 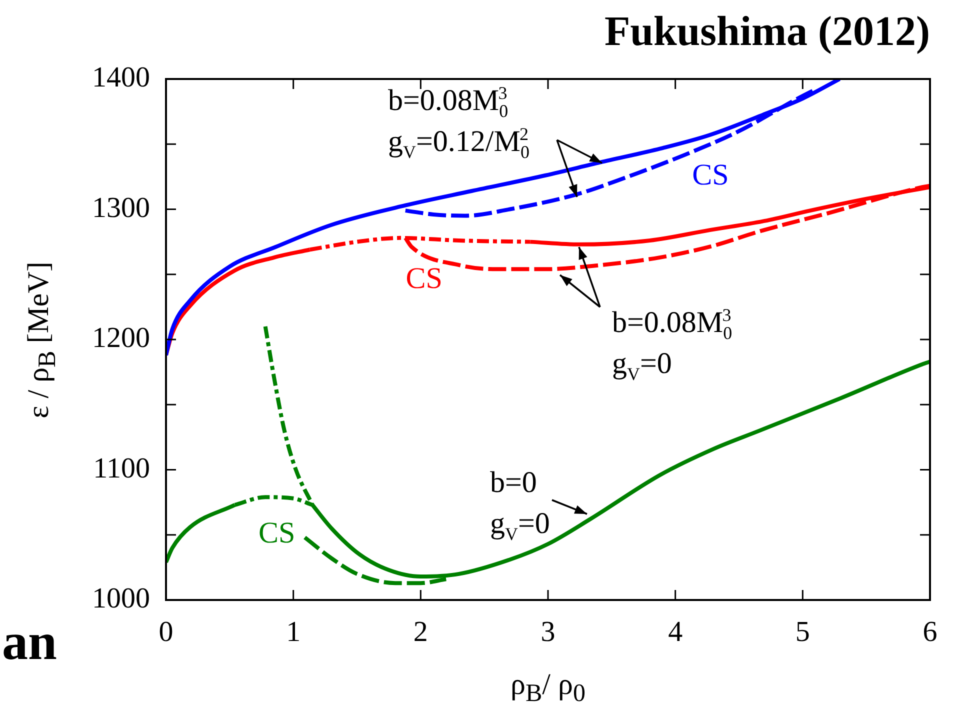 What do you see at coordinates (548, 632) in the screenshot?
I see `x-tick-label: 3` at bounding box center [548, 632].